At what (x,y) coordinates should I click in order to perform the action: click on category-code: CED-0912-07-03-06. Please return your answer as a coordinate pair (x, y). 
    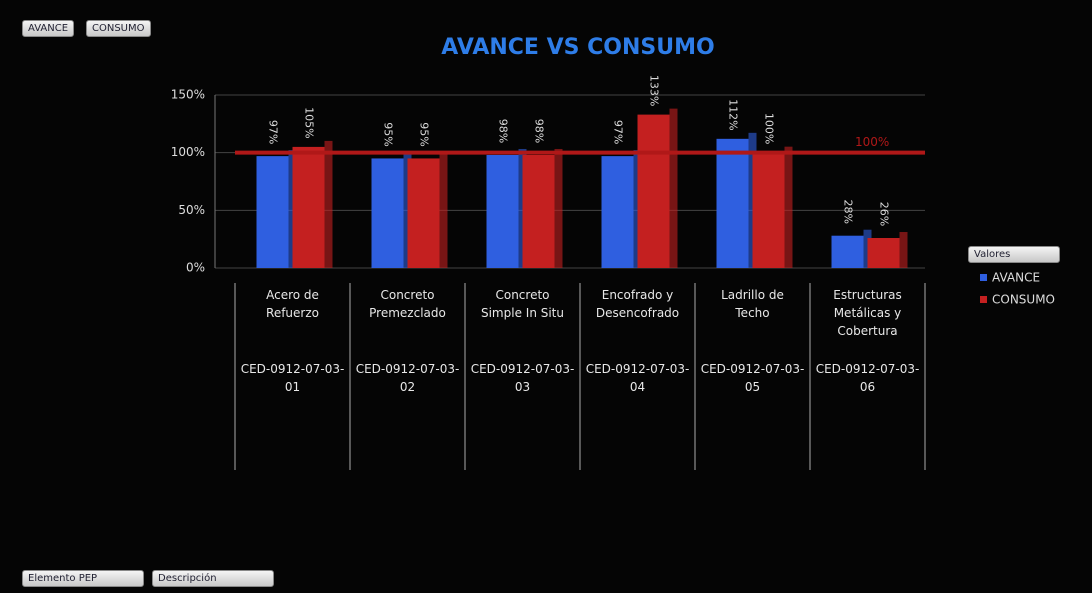
    Looking at the image, I should click on (867, 378).